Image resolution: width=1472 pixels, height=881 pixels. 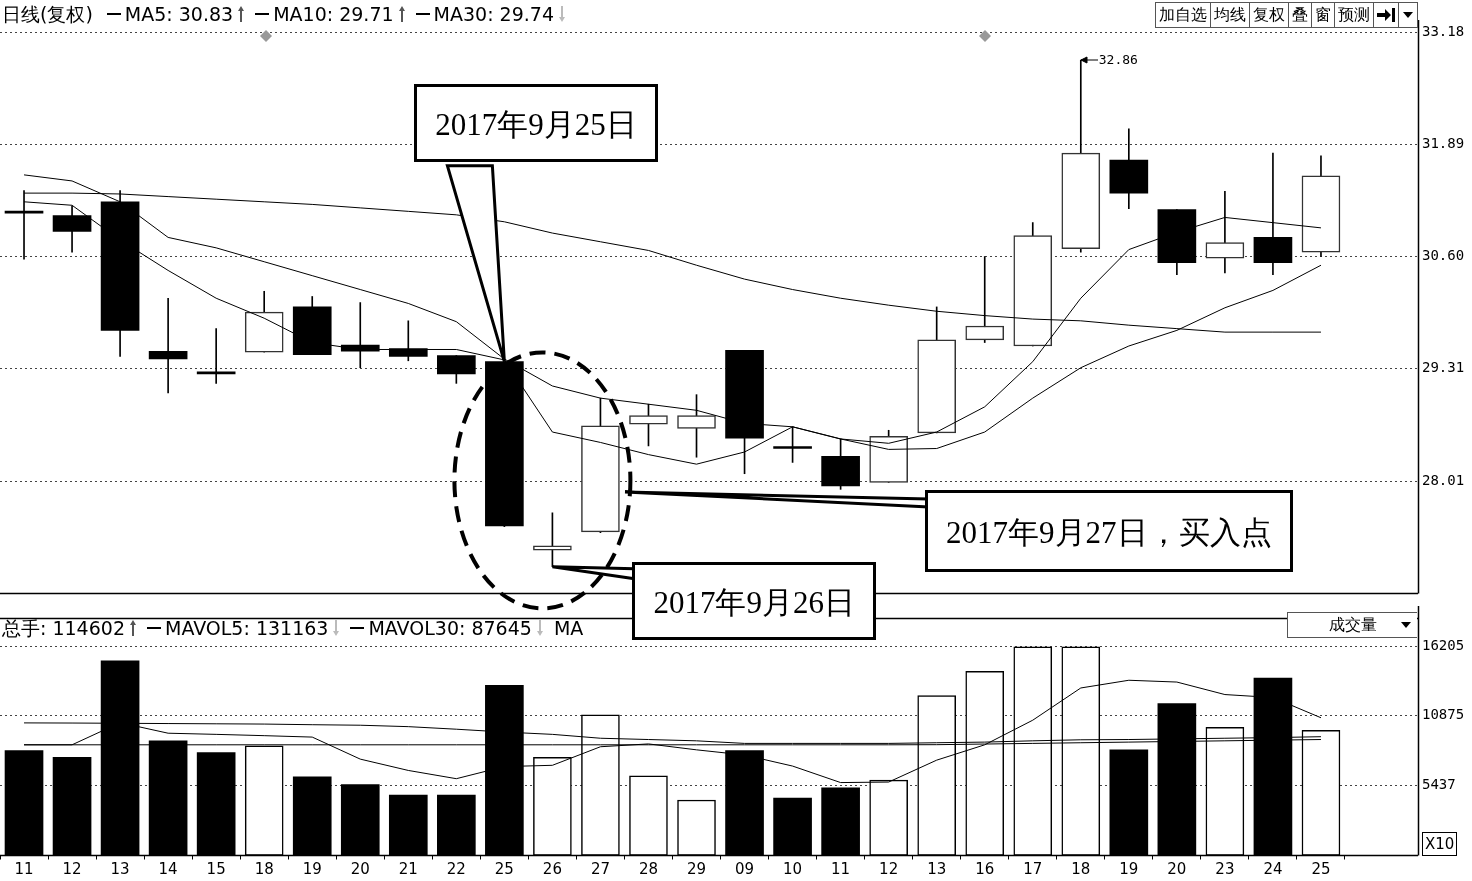 I want to click on x-tick-label: 24, so click(x=1273, y=869).